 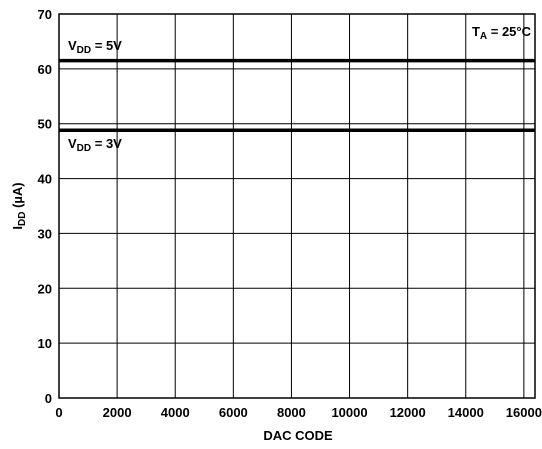 I want to click on x-tick-label: 14000, so click(x=466, y=412).